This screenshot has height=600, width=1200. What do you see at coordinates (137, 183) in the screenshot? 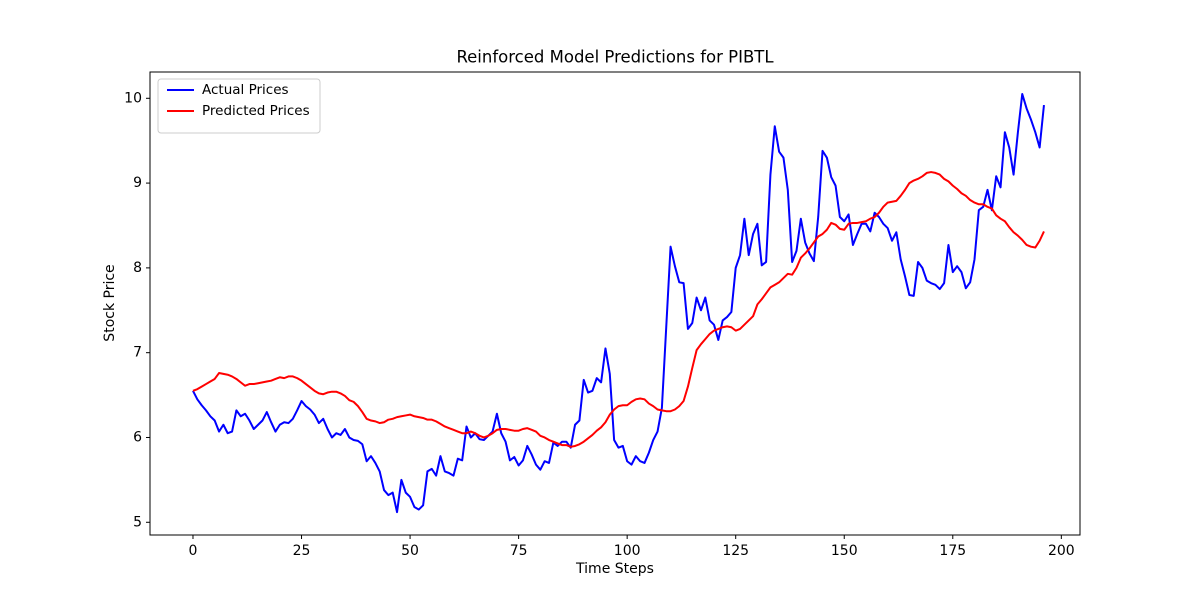
I see `y-tick-label: 9` at bounding box center [137, 183].